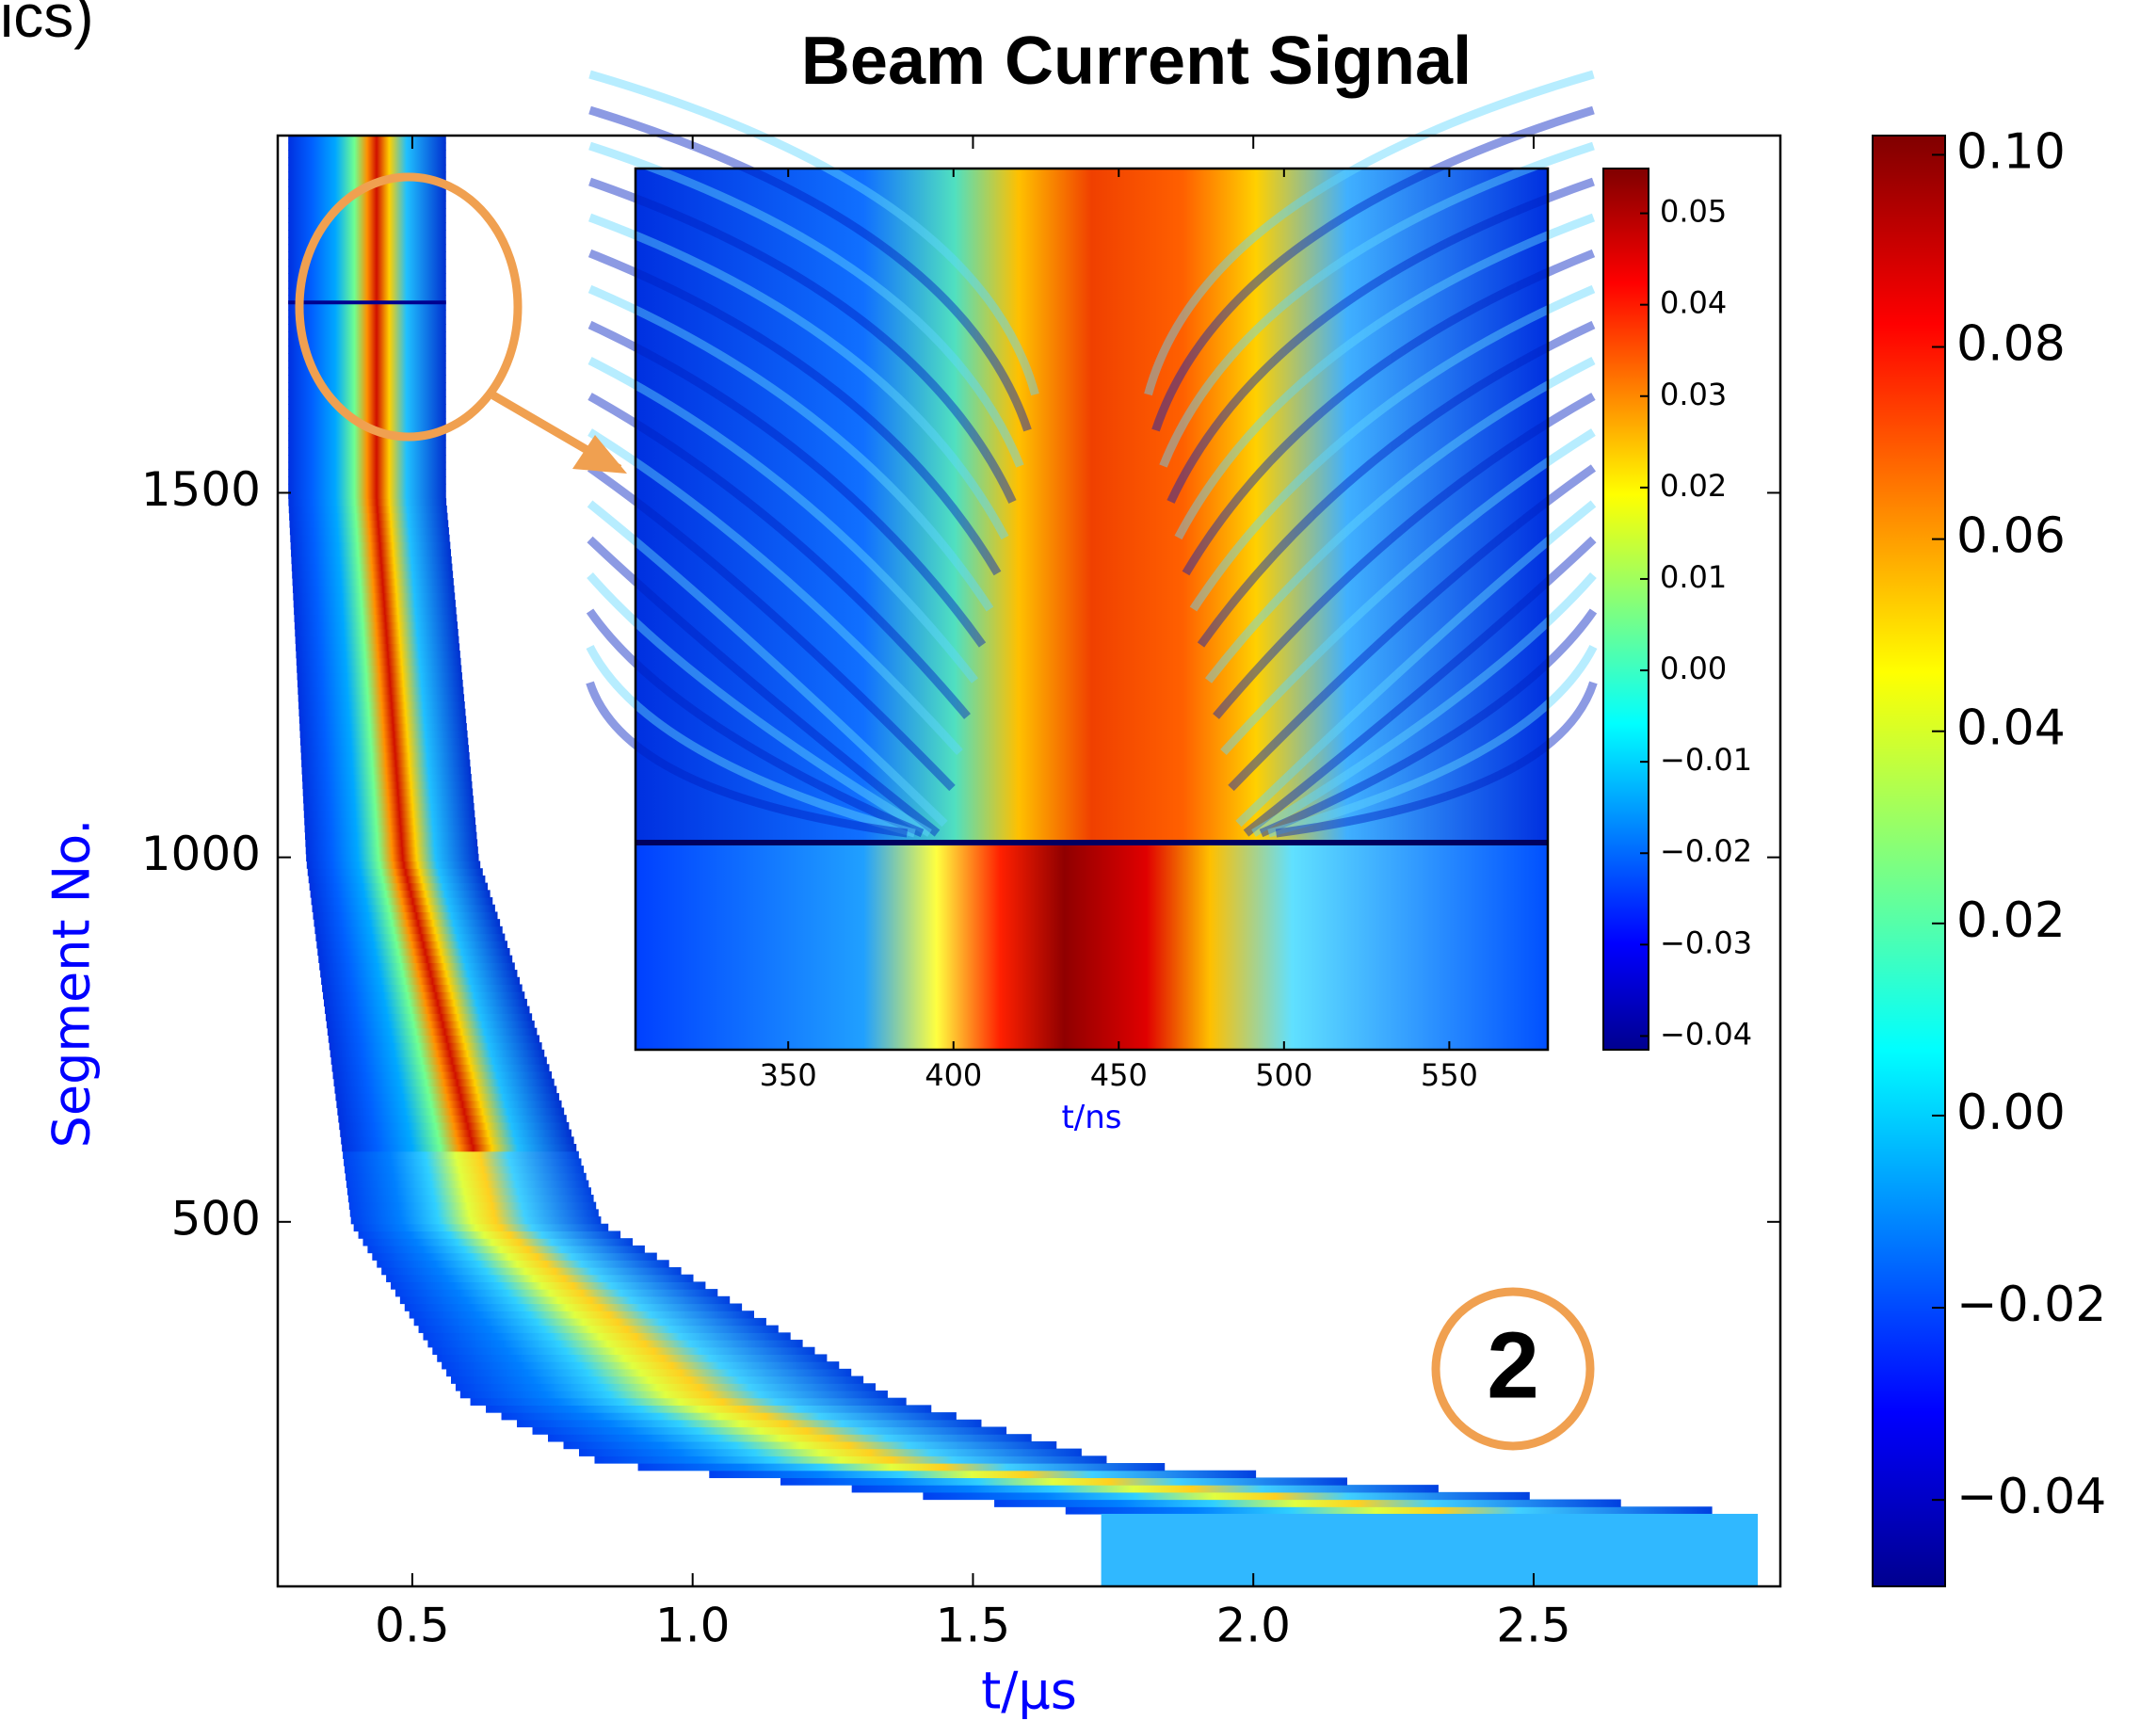 This screenshot has height=1721, width=2156. I want to click on colorbar-tick-label: 0.03, so click(1693, 394).